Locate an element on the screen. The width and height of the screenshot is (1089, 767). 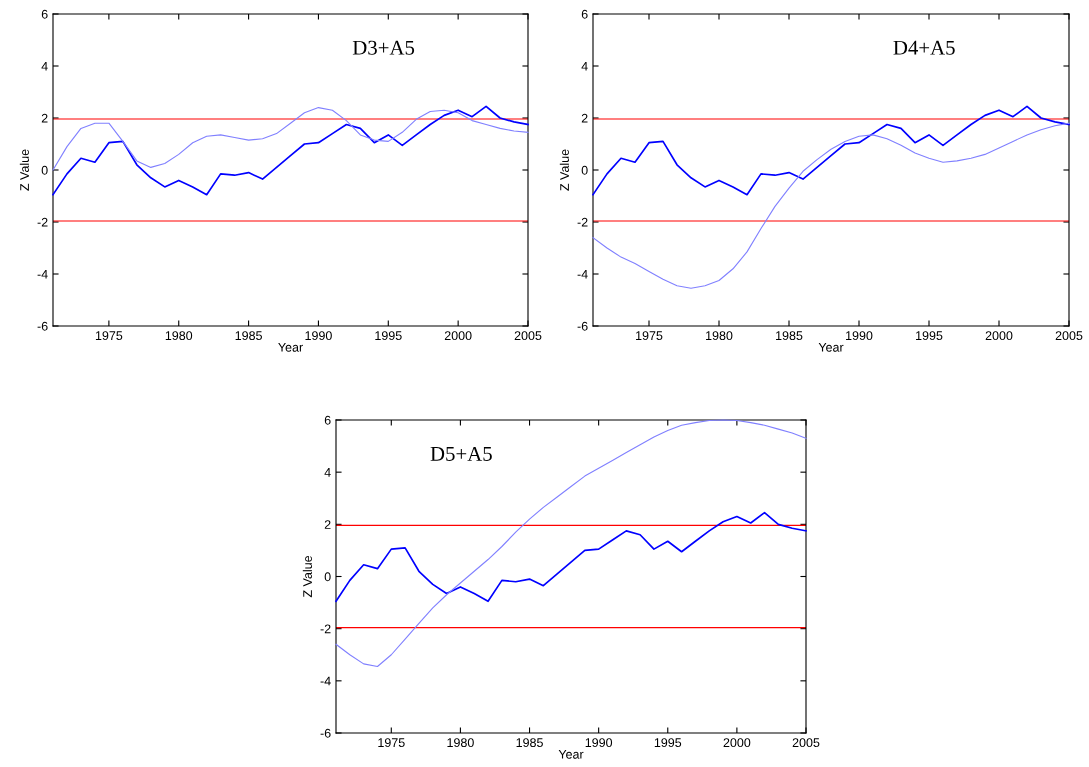
annotation: D4+A5 is located at coordinates (924, 47).